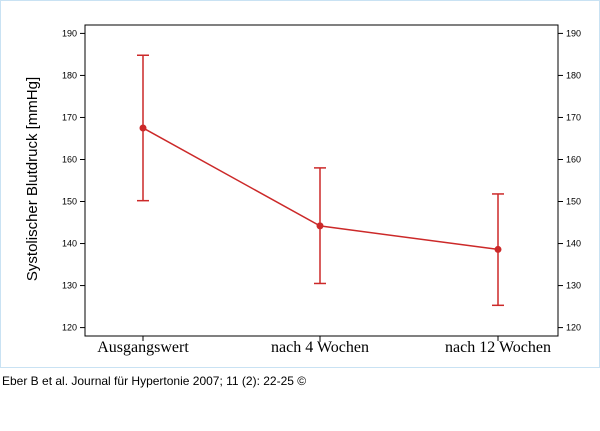  I want to click on y-tick-label-right: 140, so click(573, 244).